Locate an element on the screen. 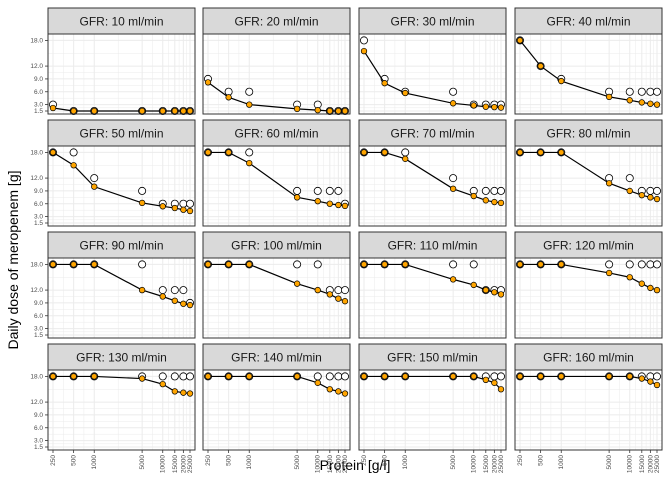 The height and width of the screenshot is (485, 671). facet-strip-label: GFR: 10 ml/min is located at coordinates (121, 22).